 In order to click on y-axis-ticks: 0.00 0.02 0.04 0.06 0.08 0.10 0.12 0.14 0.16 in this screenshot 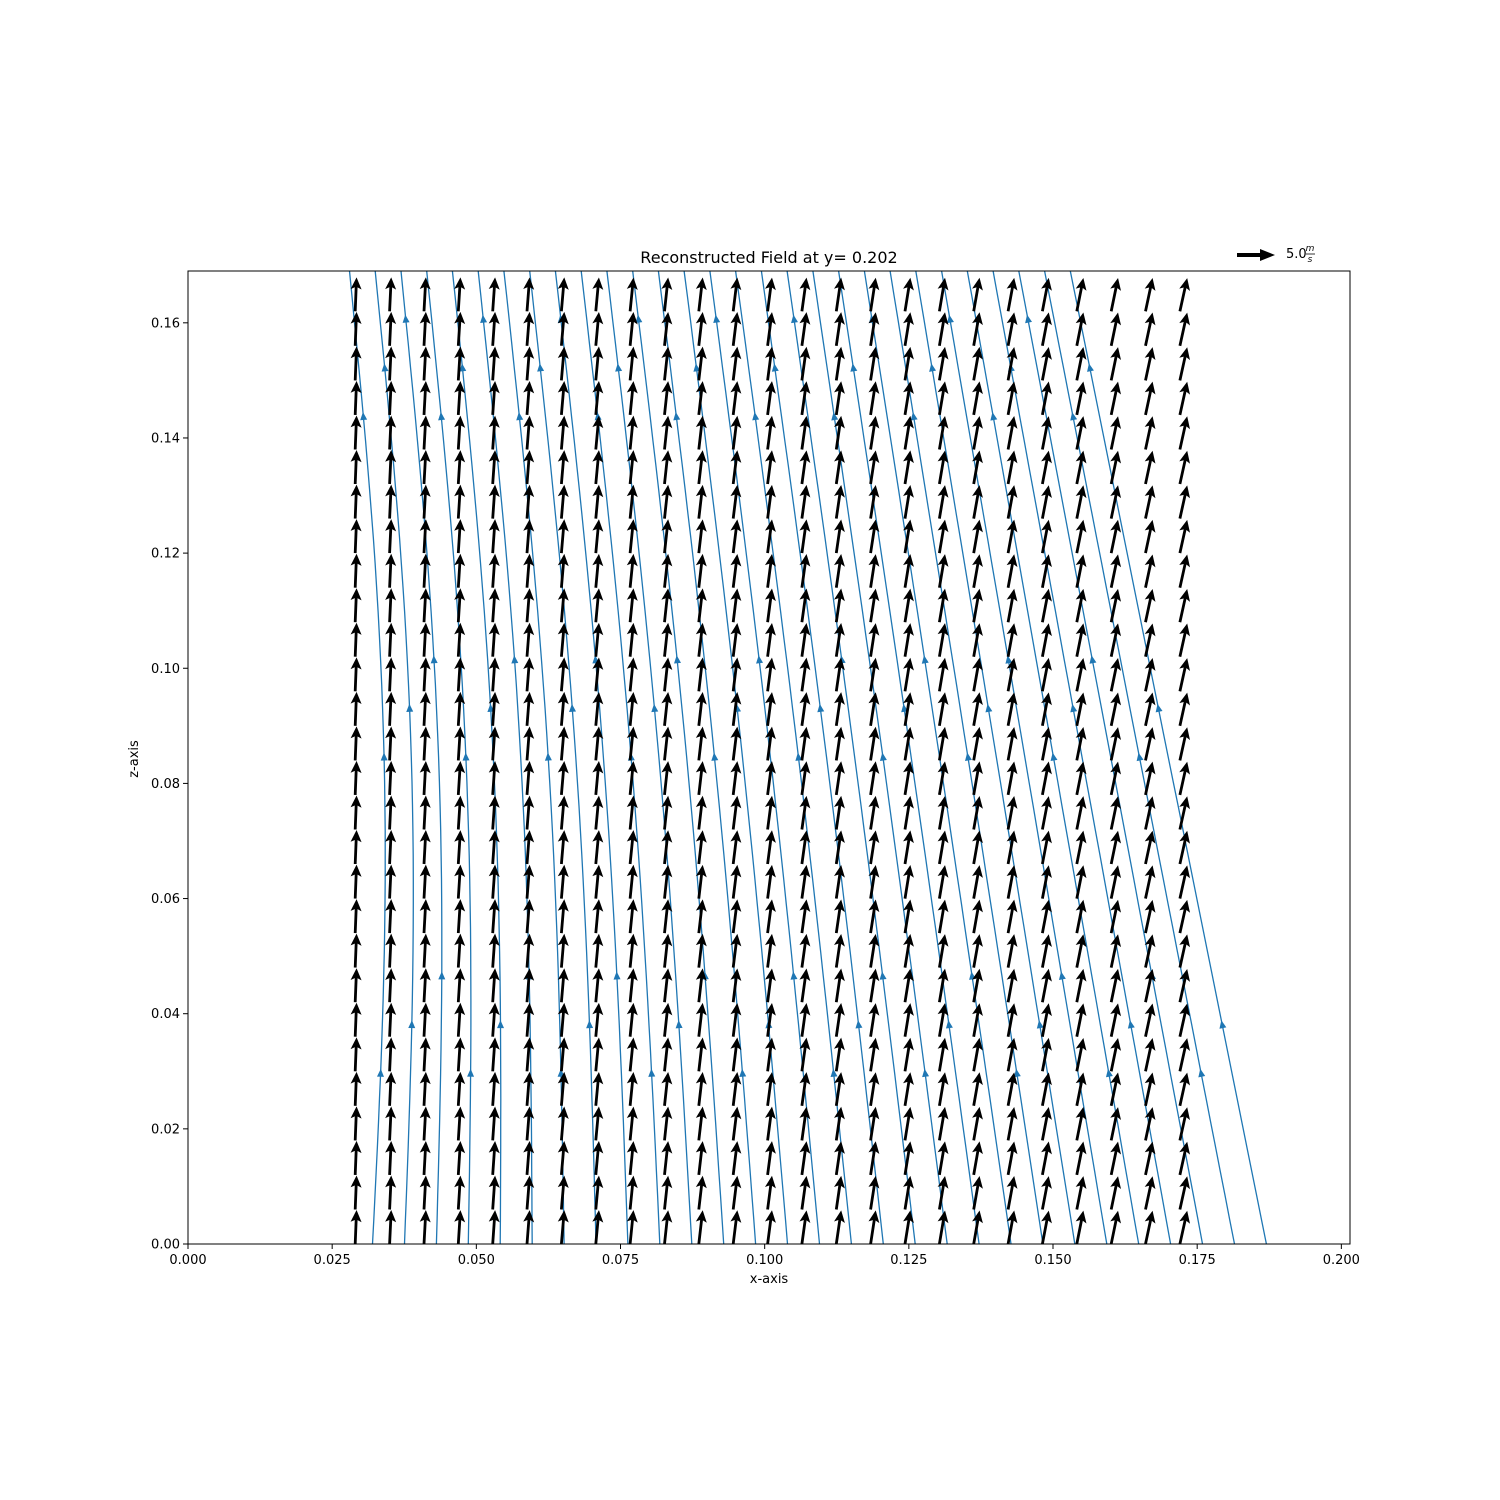, I will do `click(169, 784)`.